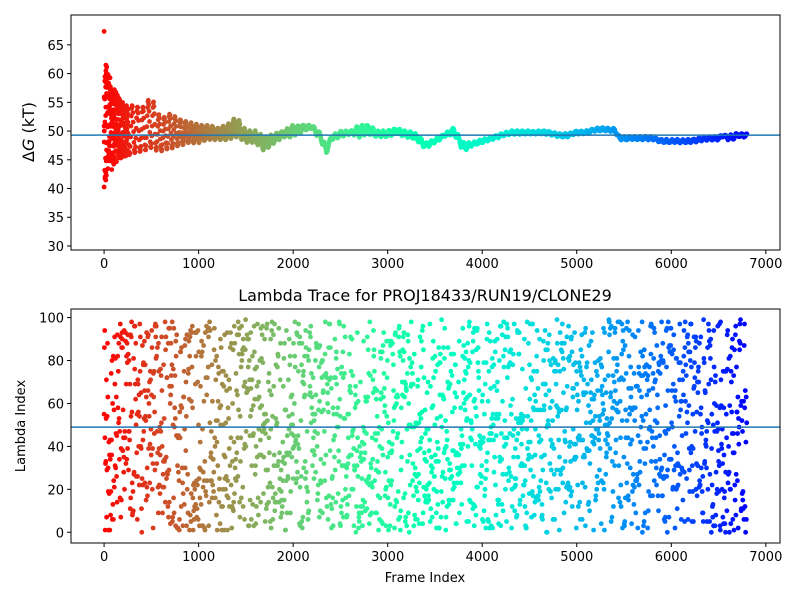 This screenshot has width=800, height=600. Describe the element at coordinates (55, 490) in the screenshot. I see `lambda-y-tick-label: 20` at that location.